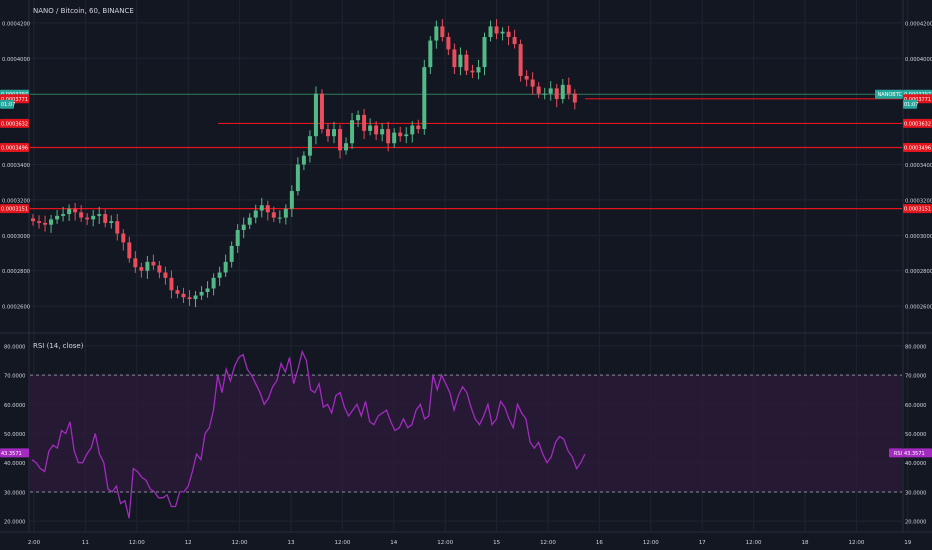 The image size is (932, 550). I want to click on price-tick-label: 0.0003400, so click(16, 166).